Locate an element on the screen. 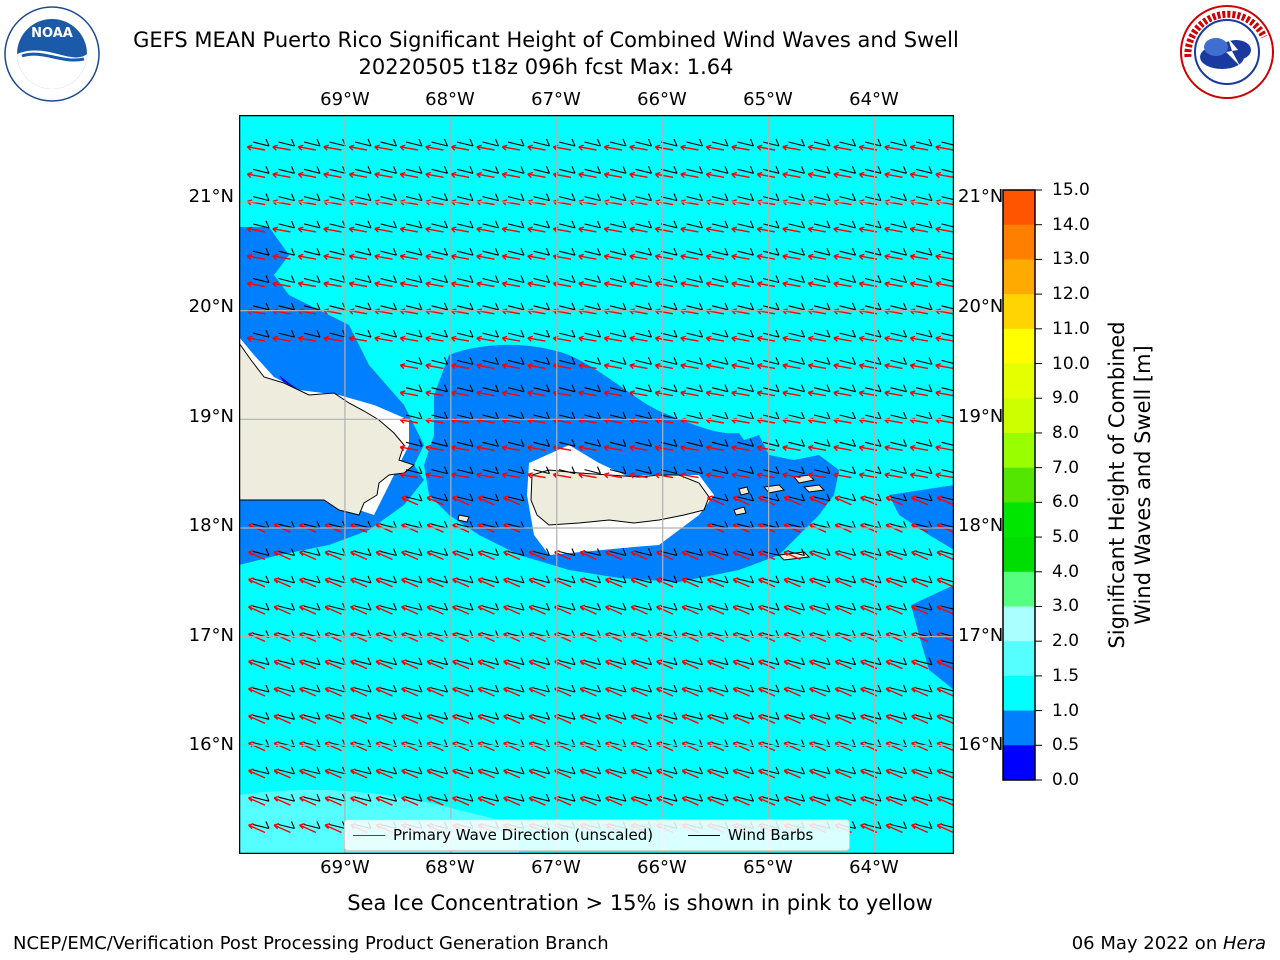  lat-label-left-16n: 16°N is located at coordinates (211, 744).